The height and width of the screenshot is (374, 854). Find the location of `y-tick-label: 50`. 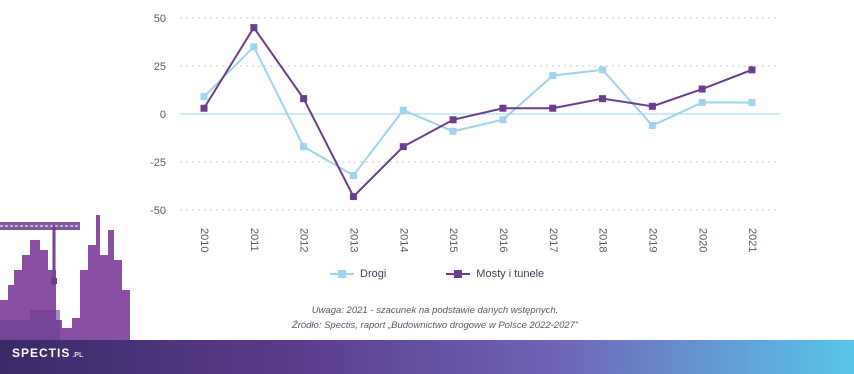

y-tick-label: 50 is located at coordinates (160, 19).